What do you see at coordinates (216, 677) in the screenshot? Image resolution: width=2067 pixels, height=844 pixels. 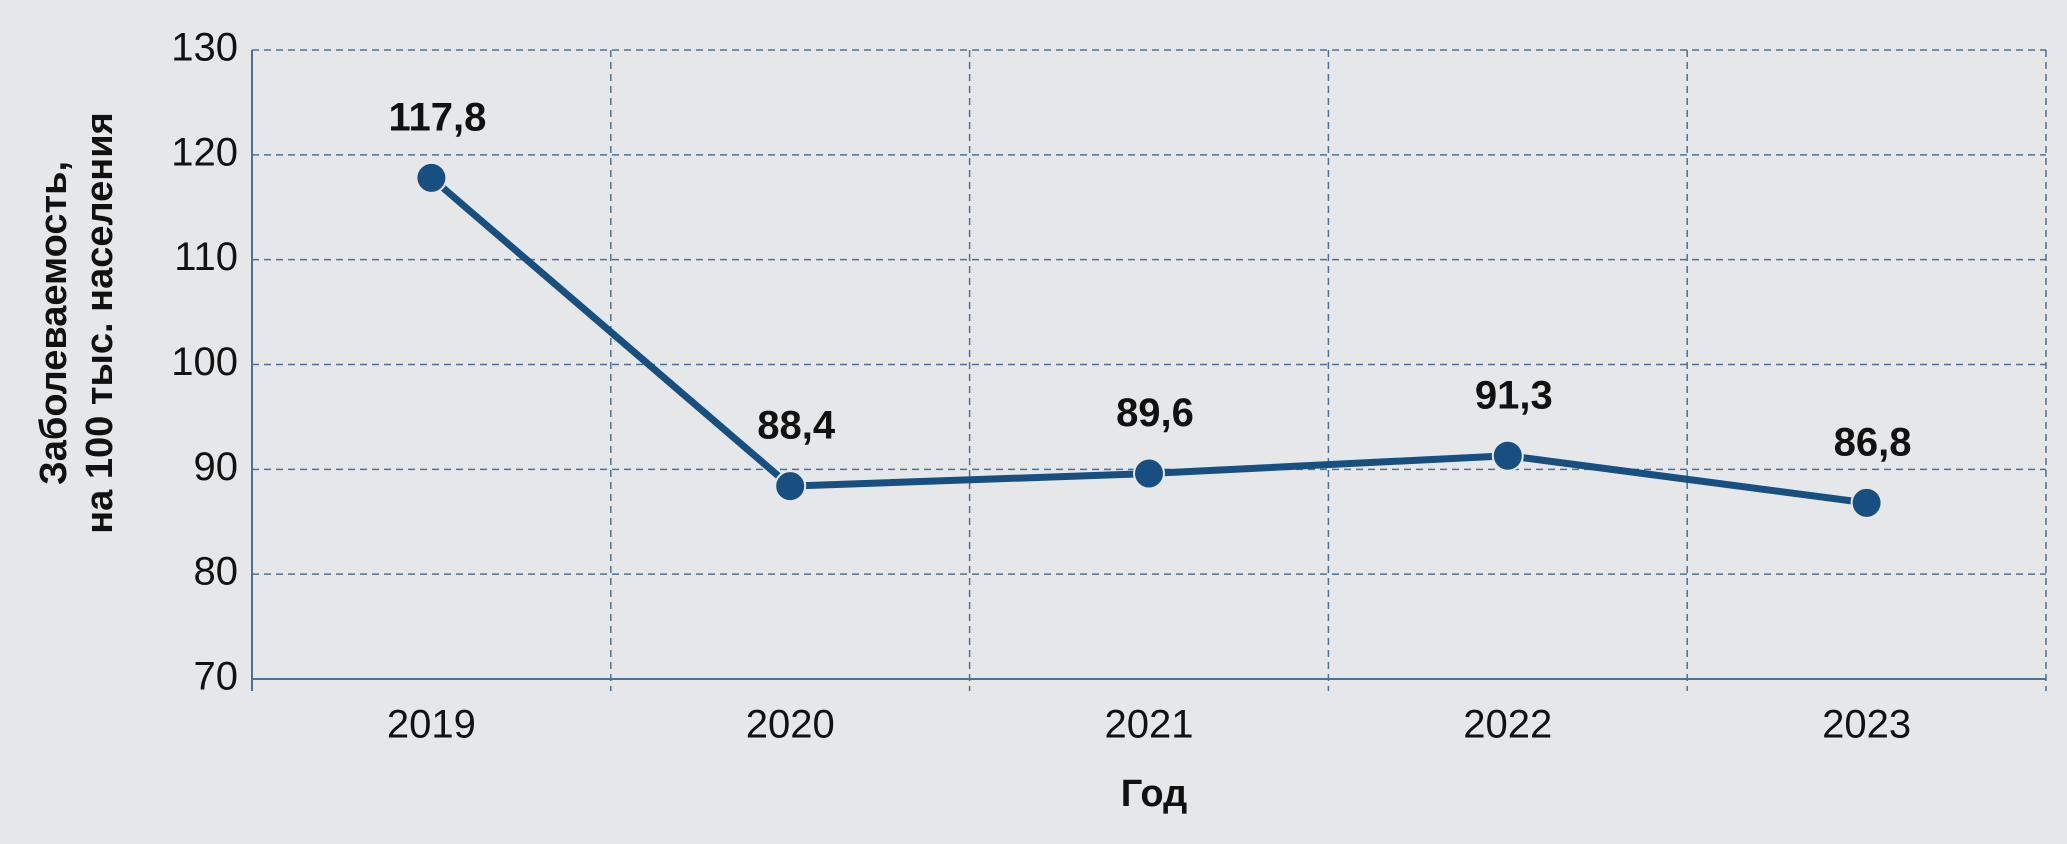 I see `y-tick-label: 70` at bounding box center [216, 677].